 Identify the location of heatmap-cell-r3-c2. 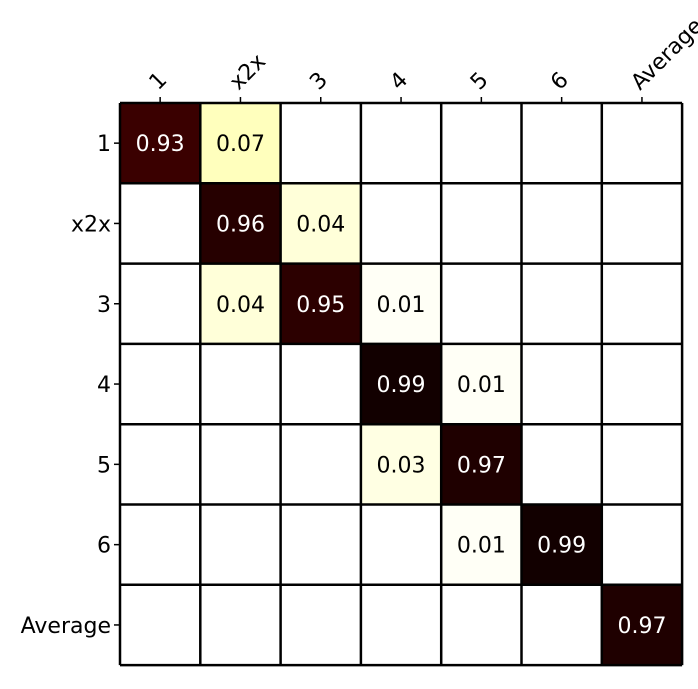
(240, 303).